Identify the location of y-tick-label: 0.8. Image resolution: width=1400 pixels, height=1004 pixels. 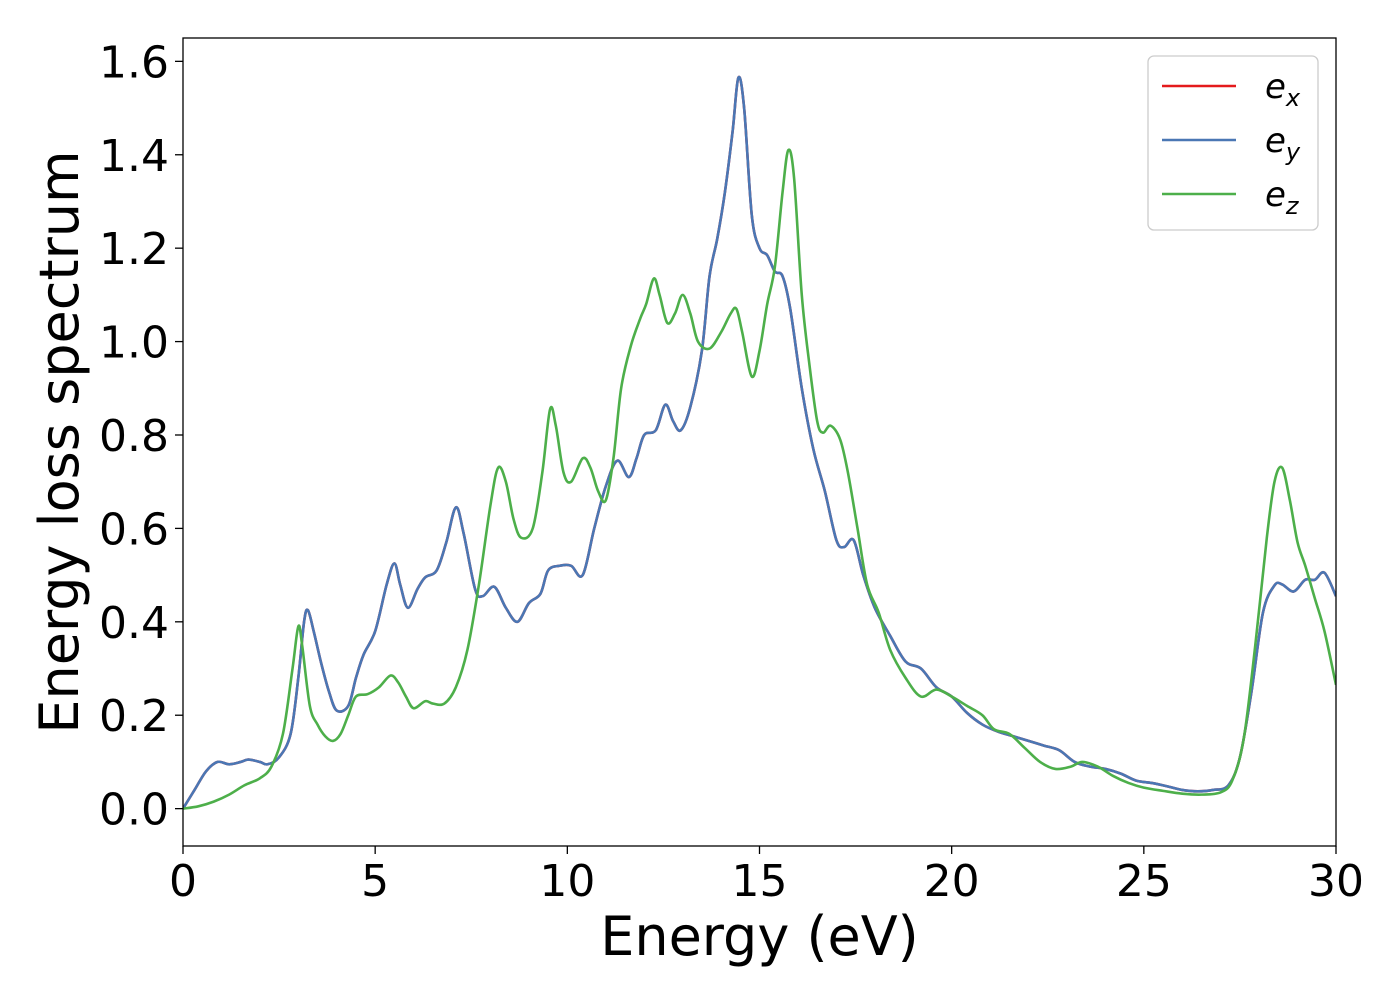
(134, 436).